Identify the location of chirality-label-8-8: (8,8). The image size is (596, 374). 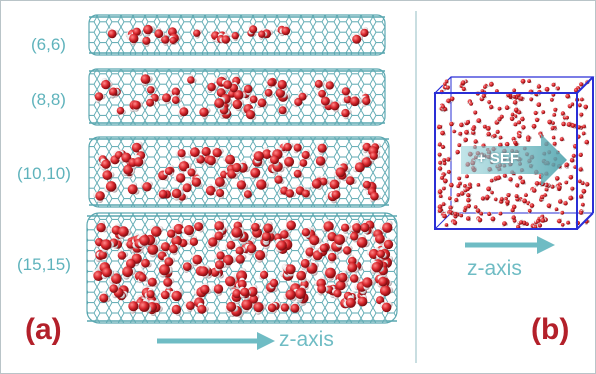
(48, 99).